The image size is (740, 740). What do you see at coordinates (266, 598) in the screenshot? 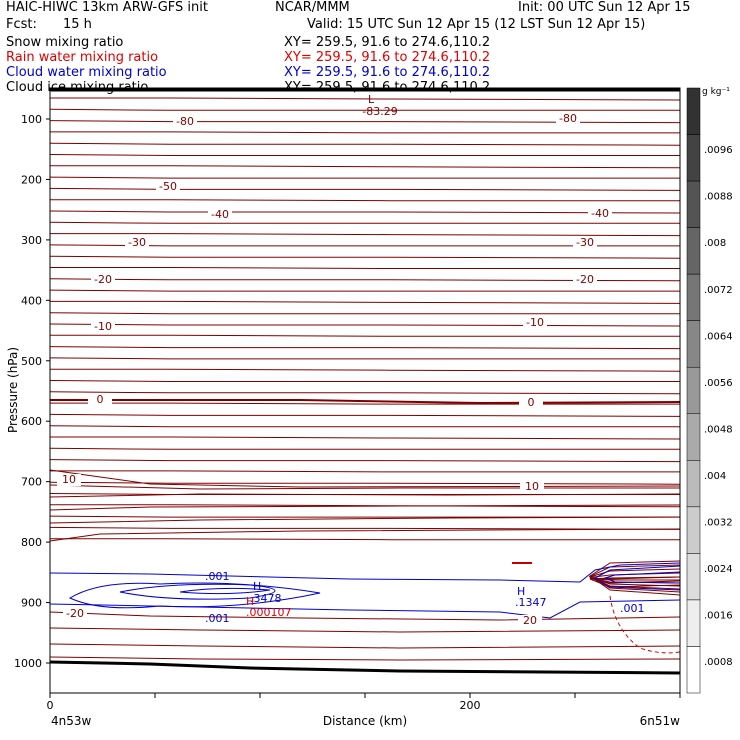
I see `extremum-high-value: .3478` at bounding box center [266, 598].